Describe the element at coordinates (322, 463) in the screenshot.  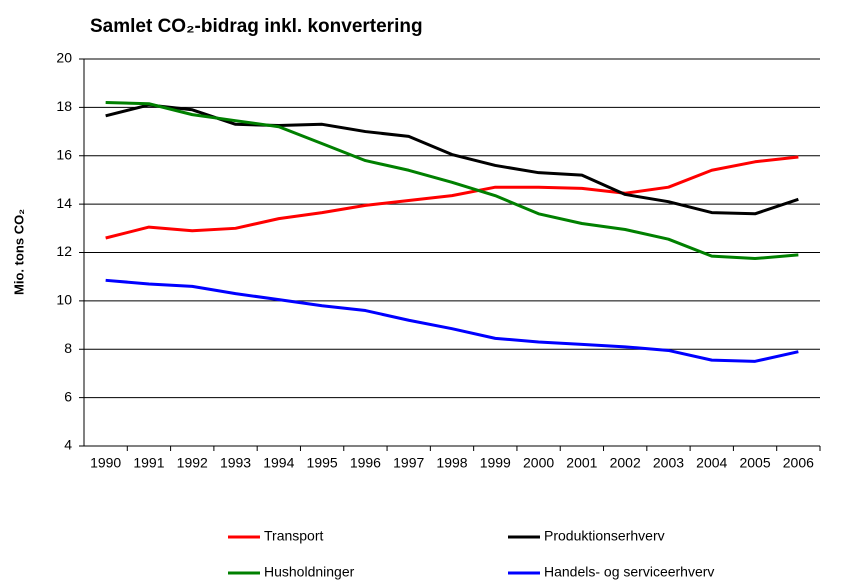
I see `x-tick-label: 1995` at that location.